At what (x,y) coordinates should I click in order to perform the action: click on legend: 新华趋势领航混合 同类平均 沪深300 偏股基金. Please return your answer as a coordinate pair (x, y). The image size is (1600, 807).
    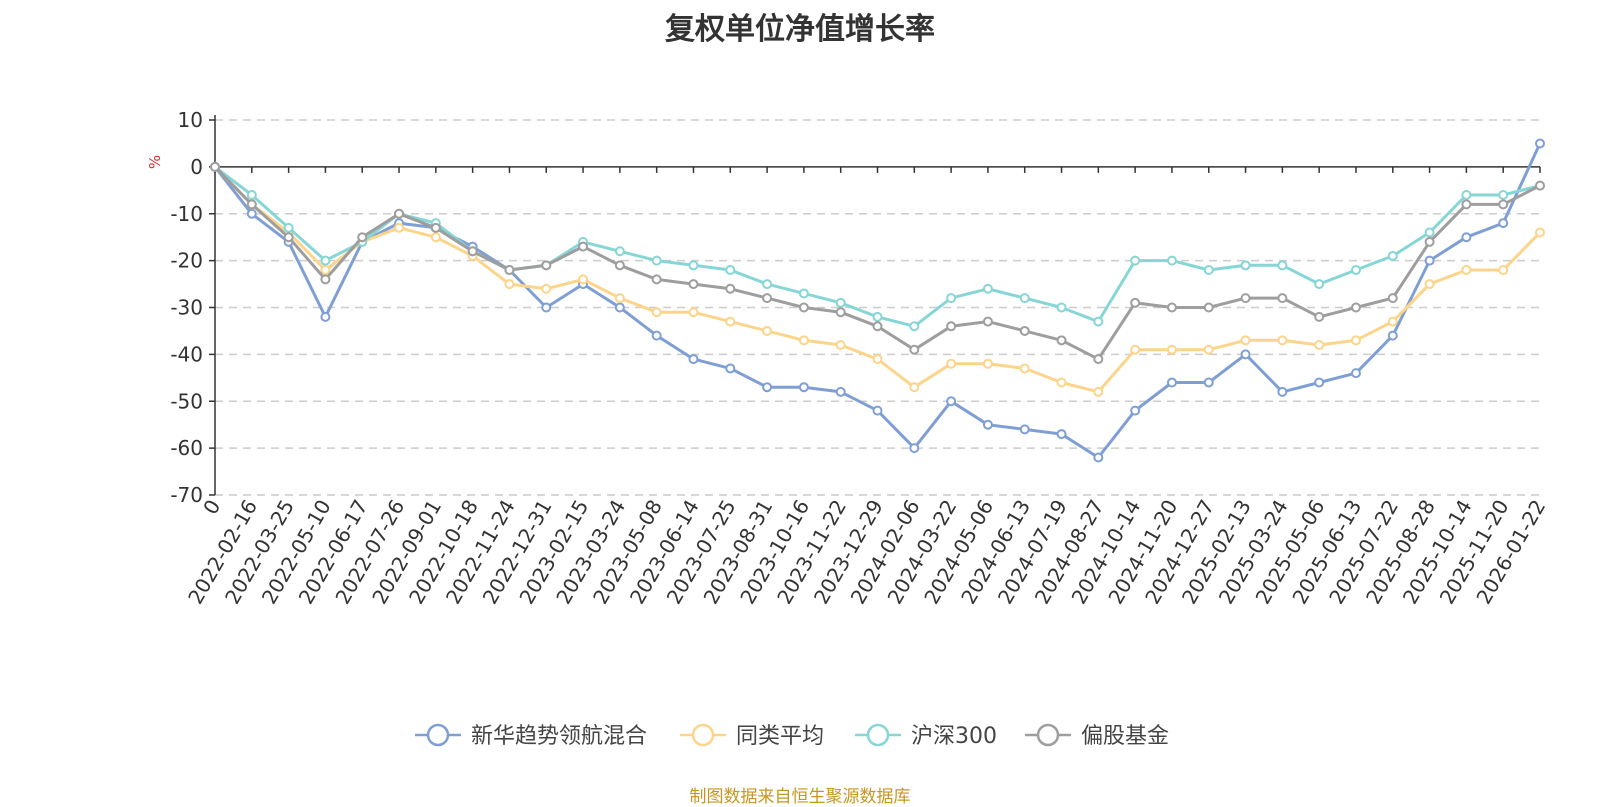
    Looking at the image, I should click on (792, 736).